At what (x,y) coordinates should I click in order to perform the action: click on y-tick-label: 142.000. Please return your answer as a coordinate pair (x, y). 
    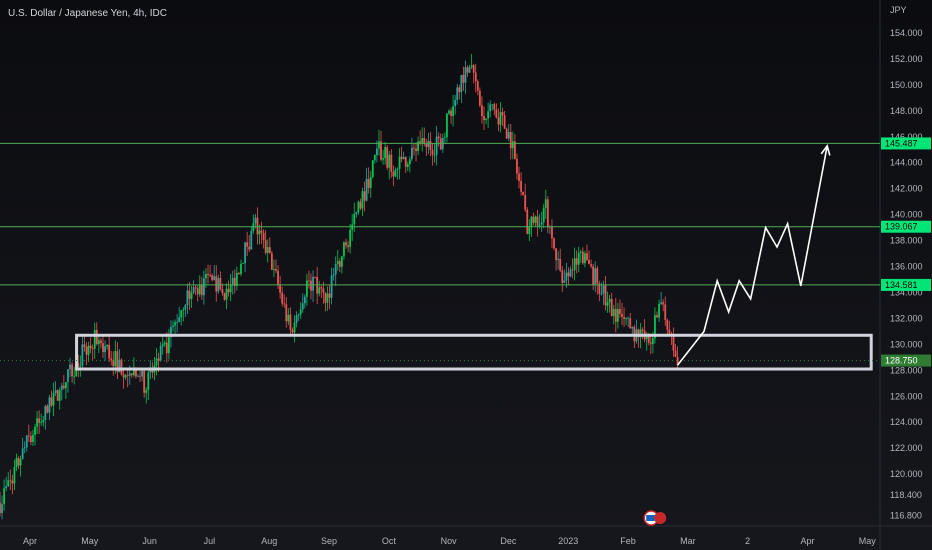
    Looking at the image, I should click on (906, 189).